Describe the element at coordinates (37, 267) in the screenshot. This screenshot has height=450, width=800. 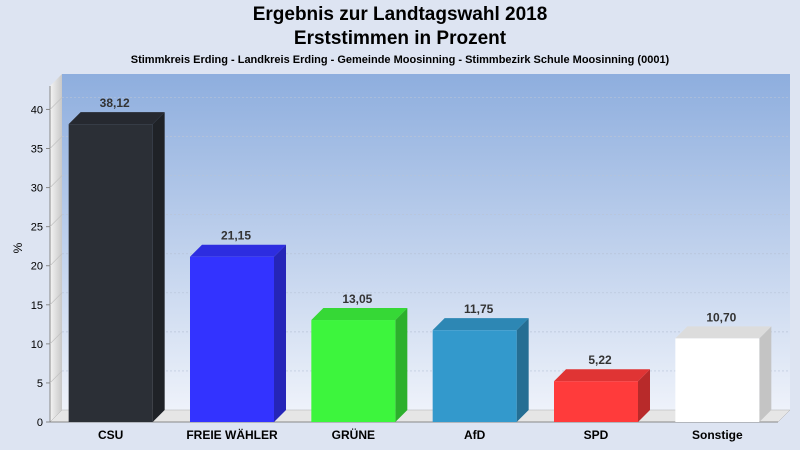
I see `y-tick-label: 20` at that location.